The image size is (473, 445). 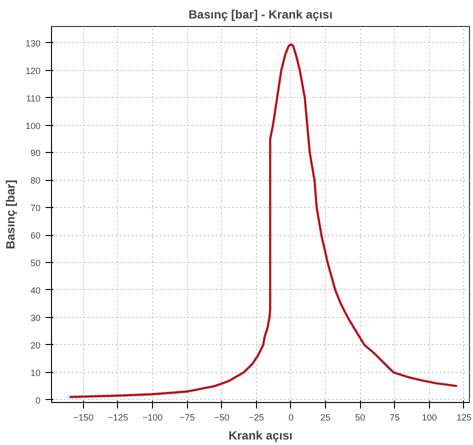 I want to click on y-axis-title: Basınç [bar], so click(x=10, y=215).